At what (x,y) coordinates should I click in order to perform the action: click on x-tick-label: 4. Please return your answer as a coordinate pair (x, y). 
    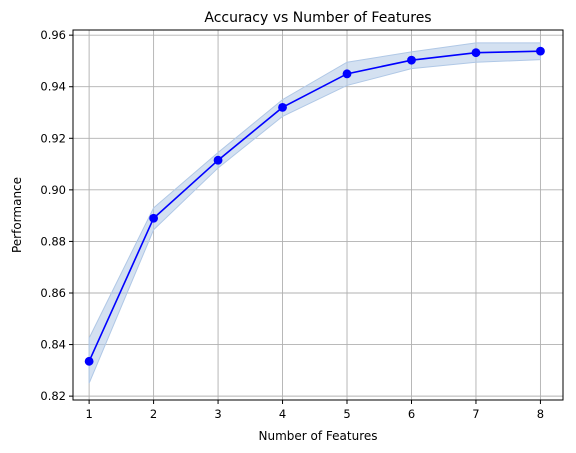
    Looking at the image, I should click on (282, 414).